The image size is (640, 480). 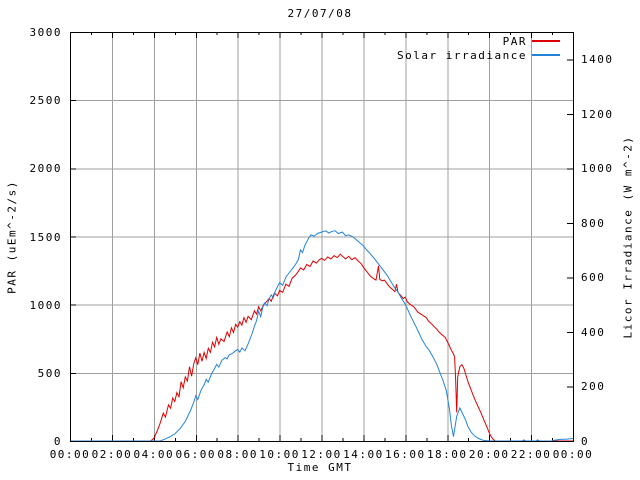 I want to click on y-right-tick-label: 800, so click(x=593, y=223).